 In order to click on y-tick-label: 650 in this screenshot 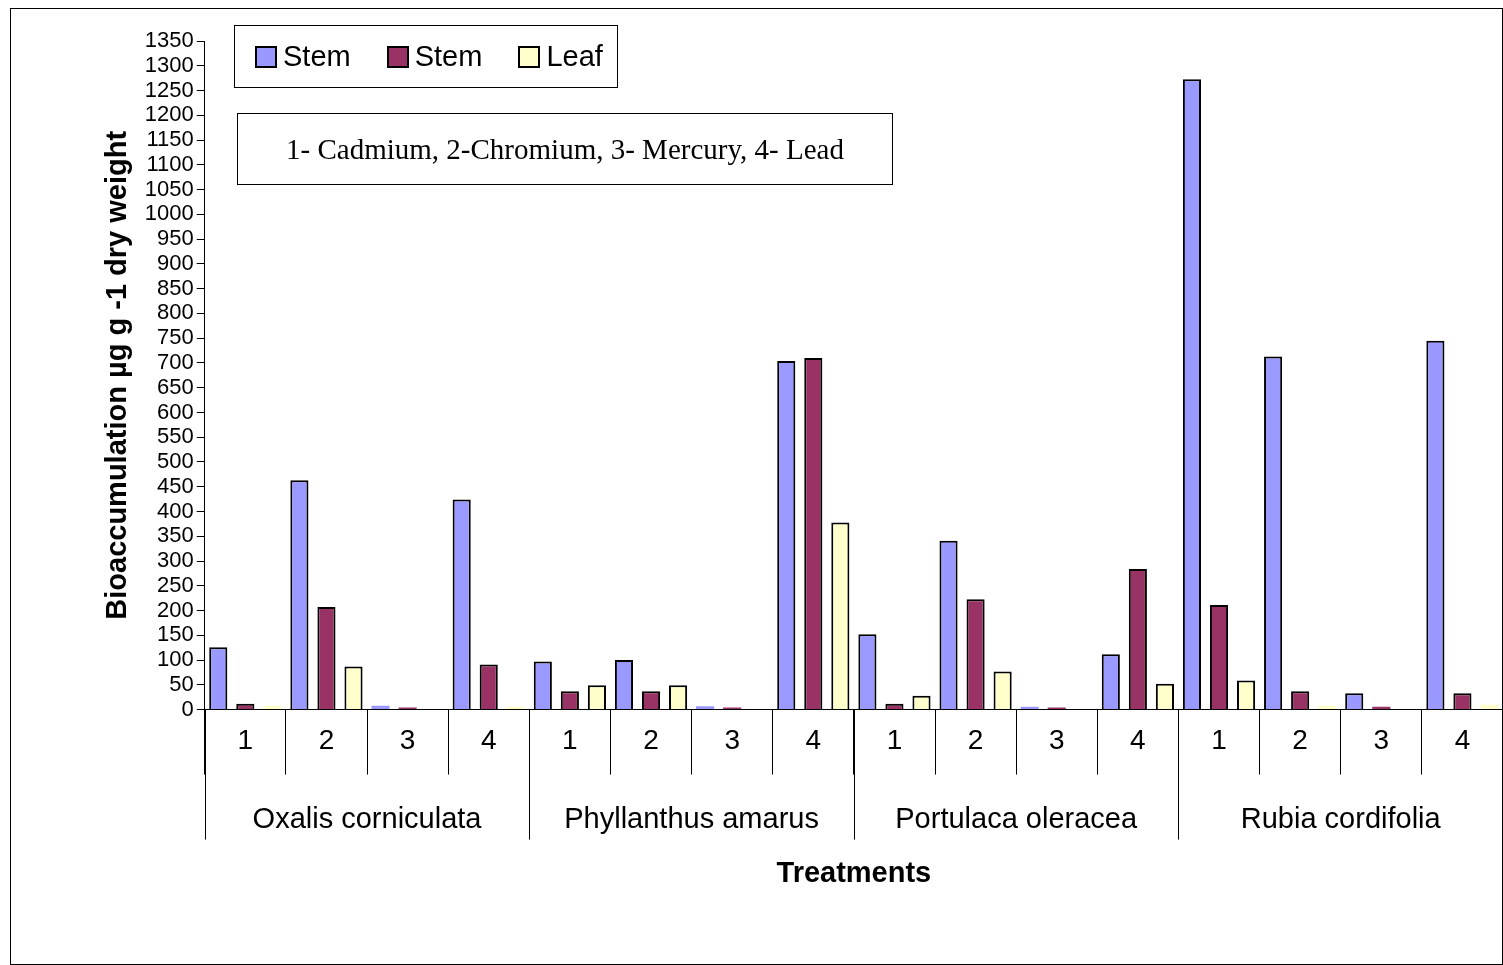, I will do `click(175, 386)`.